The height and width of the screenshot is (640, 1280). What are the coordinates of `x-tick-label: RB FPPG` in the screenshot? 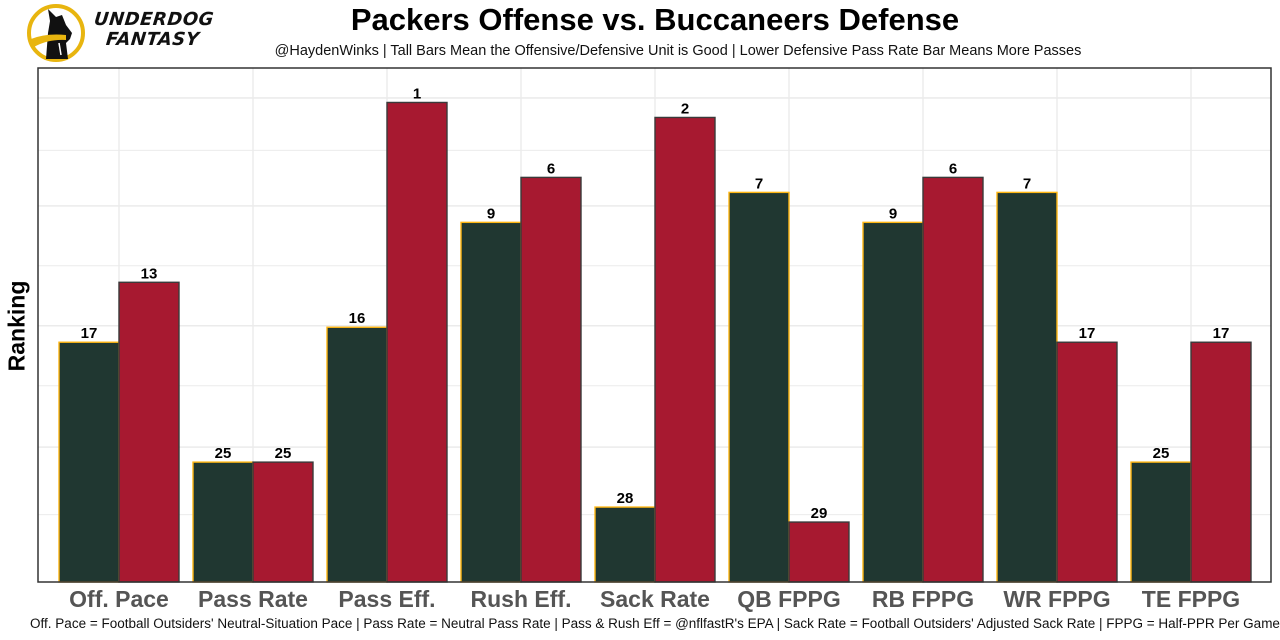 It's located at (923, 599).